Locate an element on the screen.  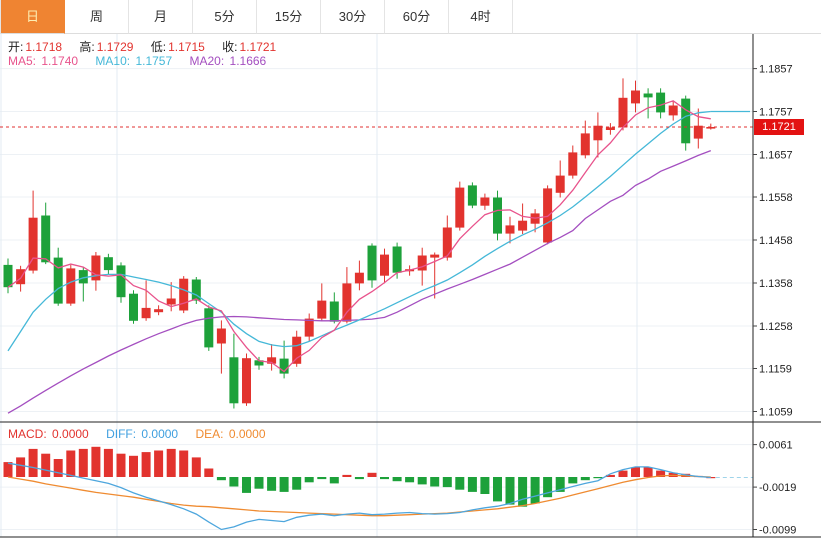
close-label: 收: is located at coordinates (230, 47).